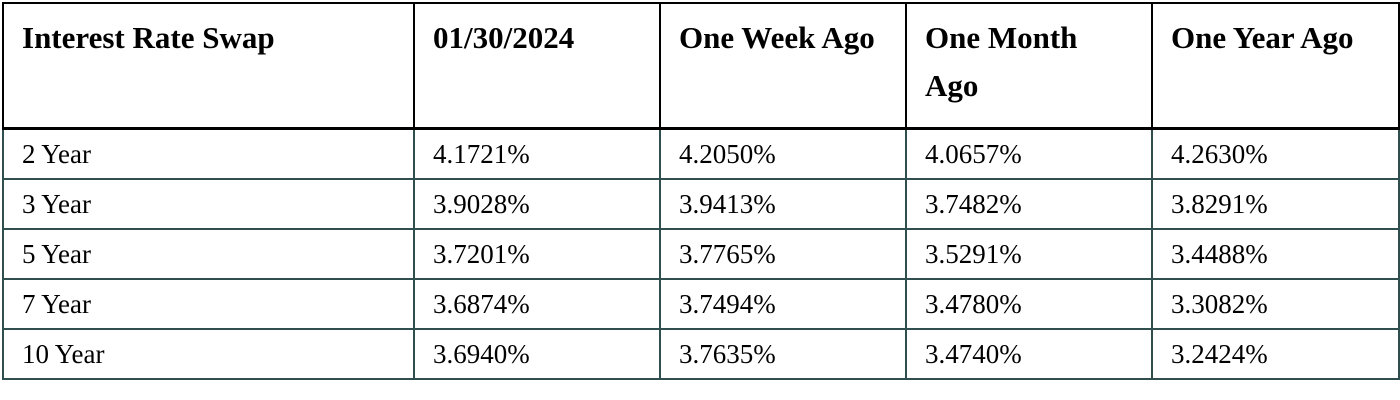 Image resolution: width=1400 pixels, height=400 pixels. What do you see at coordinates (1275, 203) in the screenshot?
I see `rate-cell: 3.8291%` at bounding box center [1275, 203].